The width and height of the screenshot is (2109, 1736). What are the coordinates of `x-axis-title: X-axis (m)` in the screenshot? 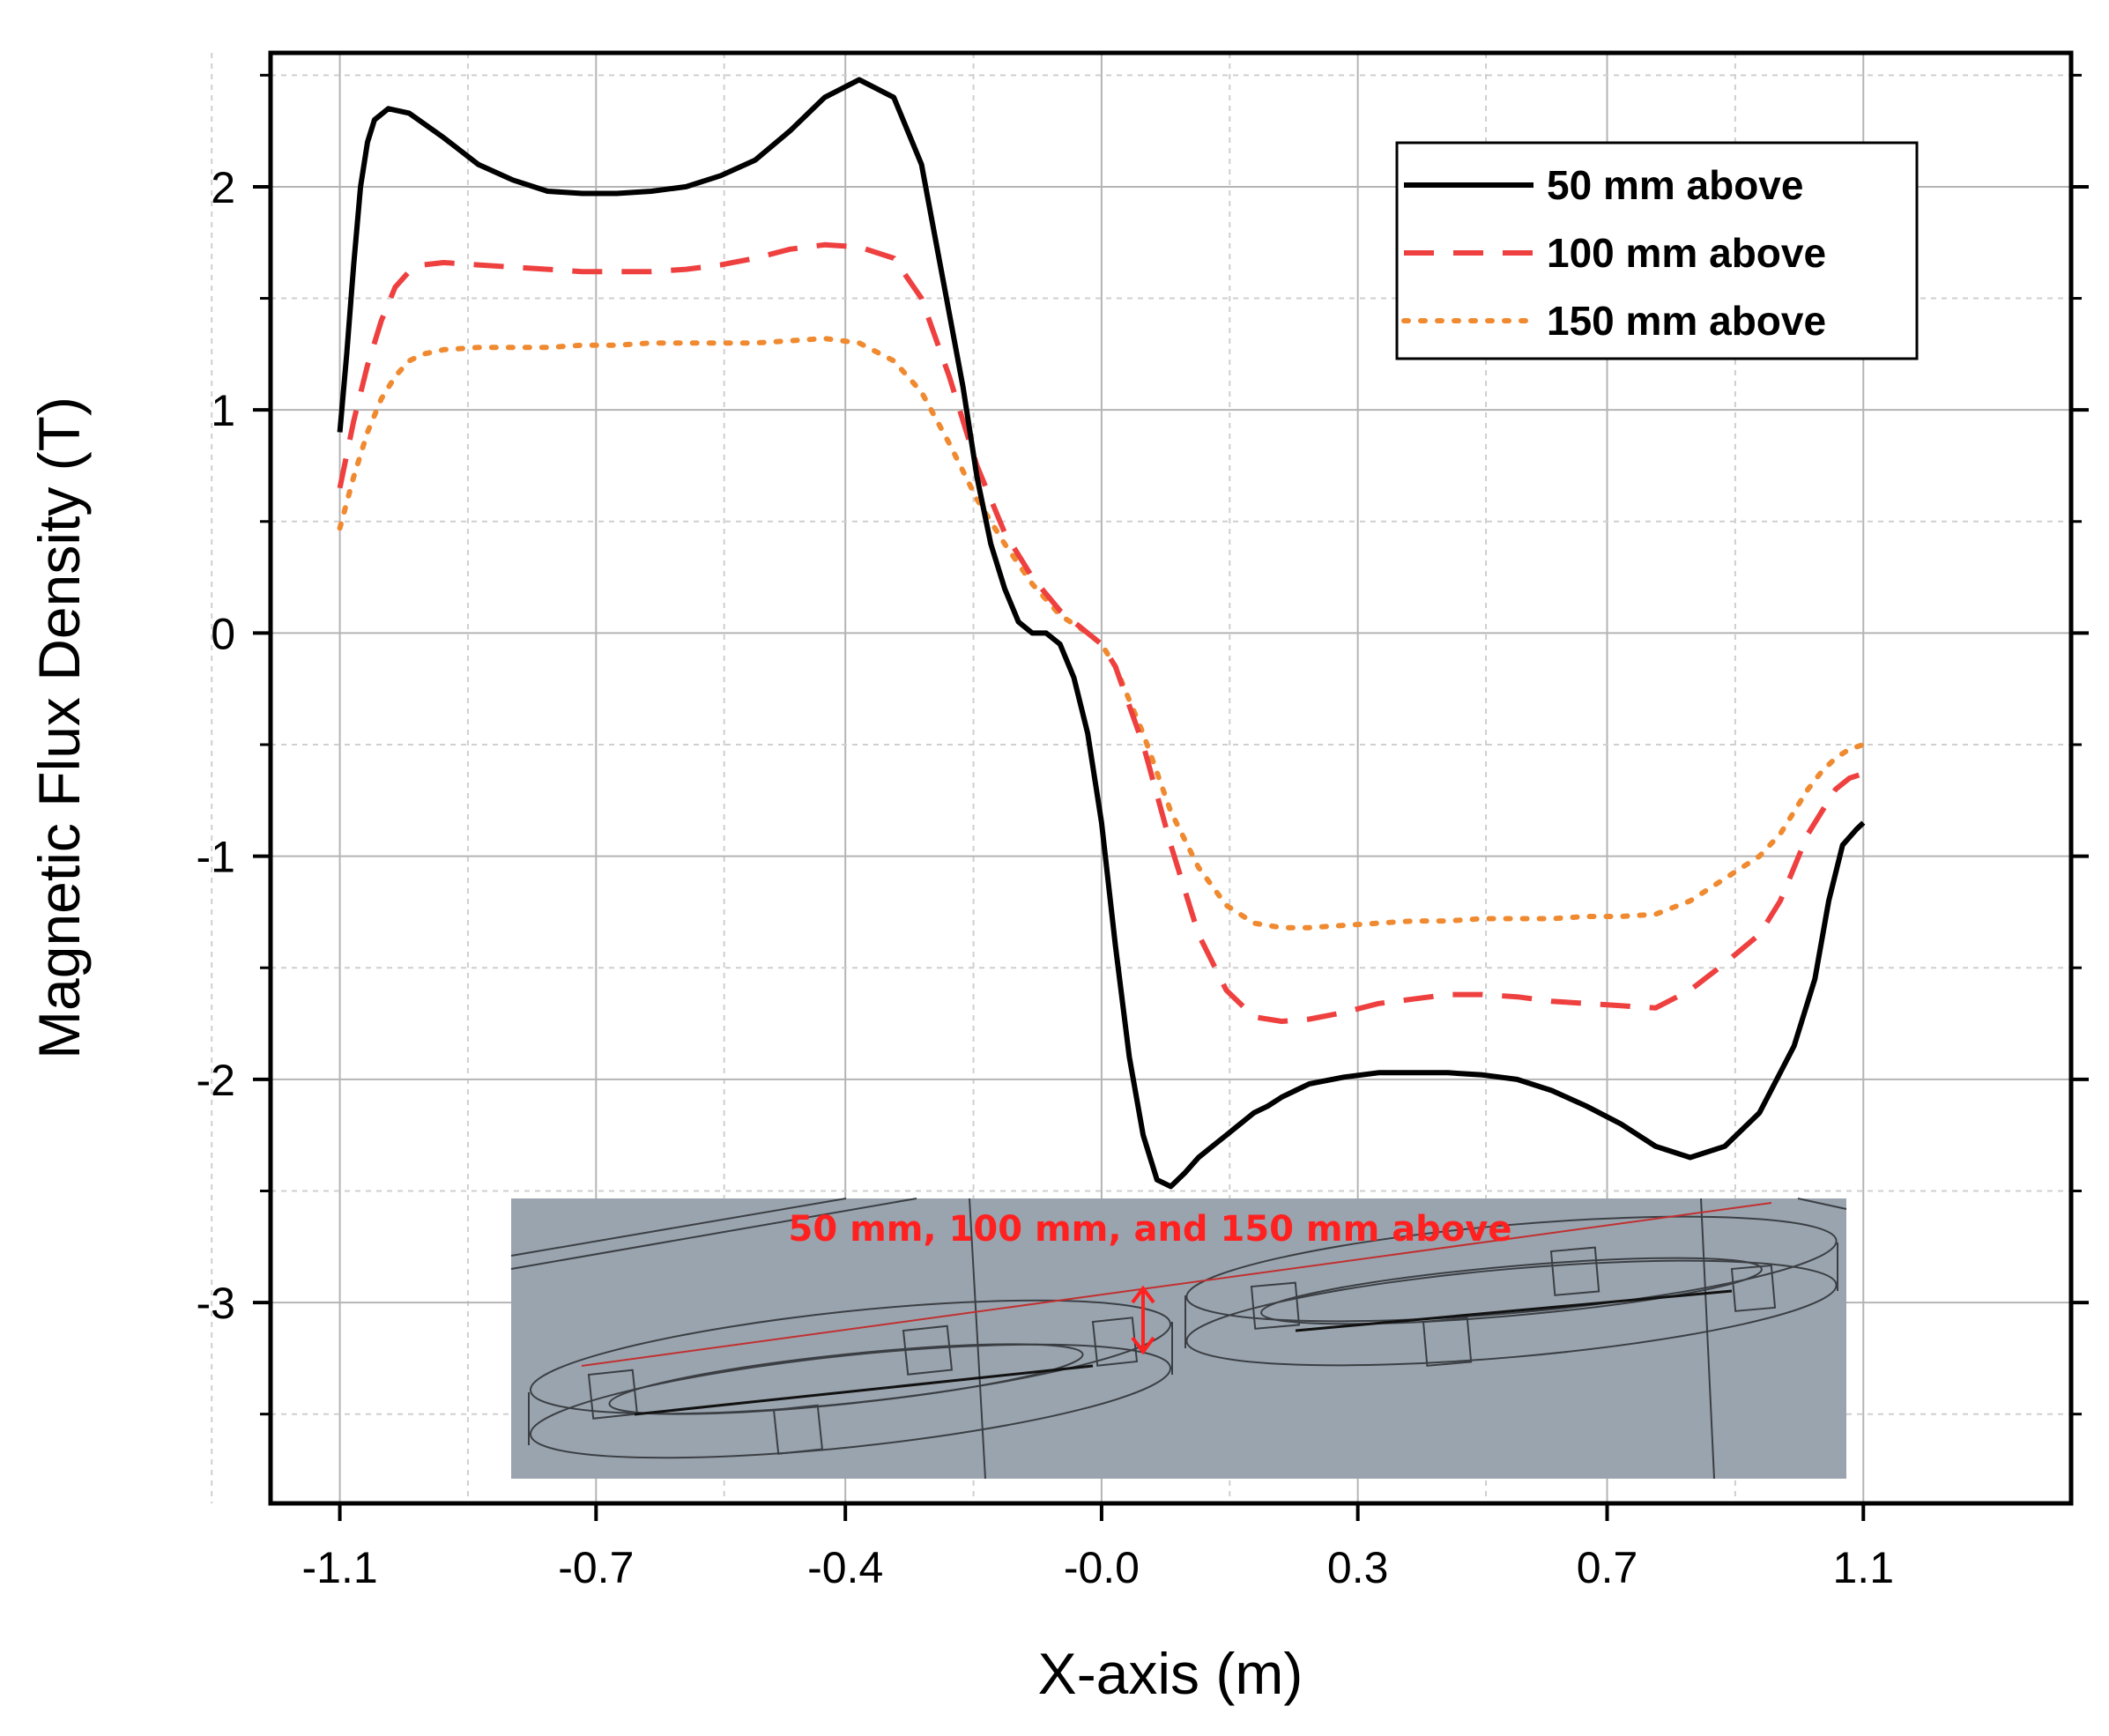 It's located at (1170, 1673).